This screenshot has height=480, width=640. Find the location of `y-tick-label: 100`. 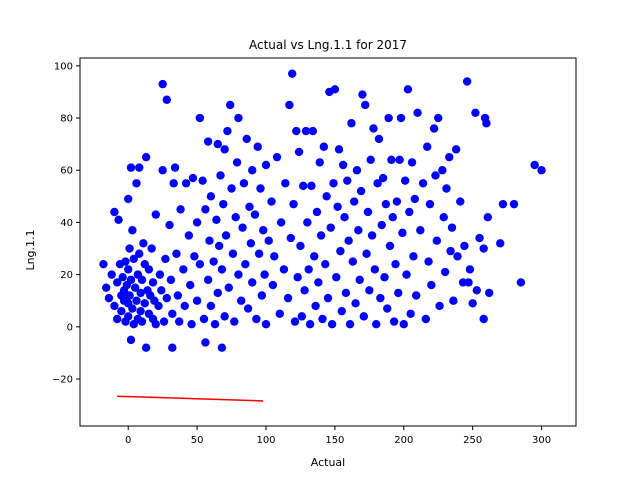

y-tick-label: 100 is located at coordinates (63, 66).